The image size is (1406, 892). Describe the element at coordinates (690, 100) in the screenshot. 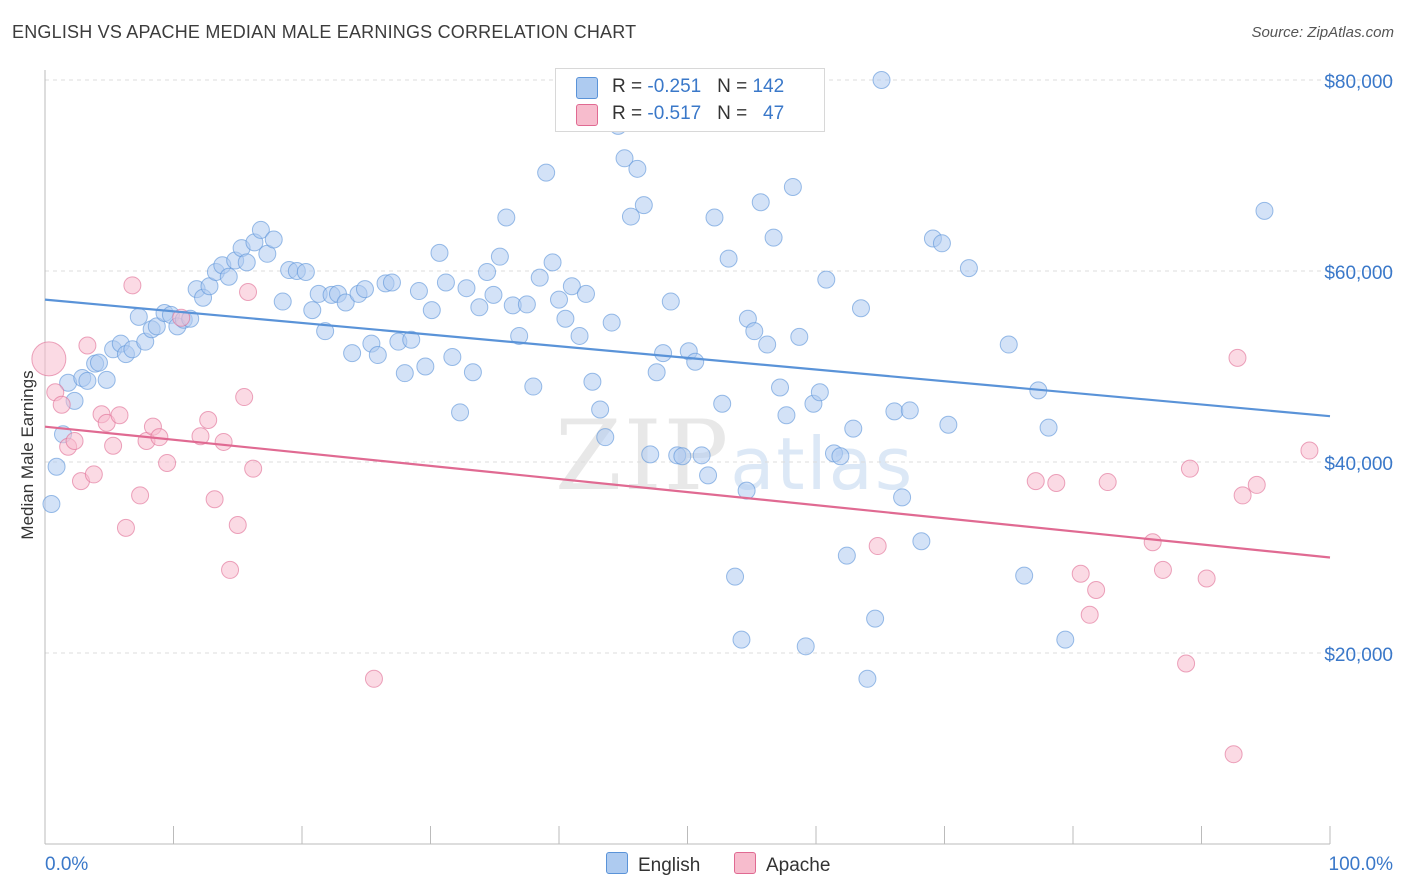

I see `stats-legend: R = -0.251 N = 142 R = -0.517 N = 47` at that location.